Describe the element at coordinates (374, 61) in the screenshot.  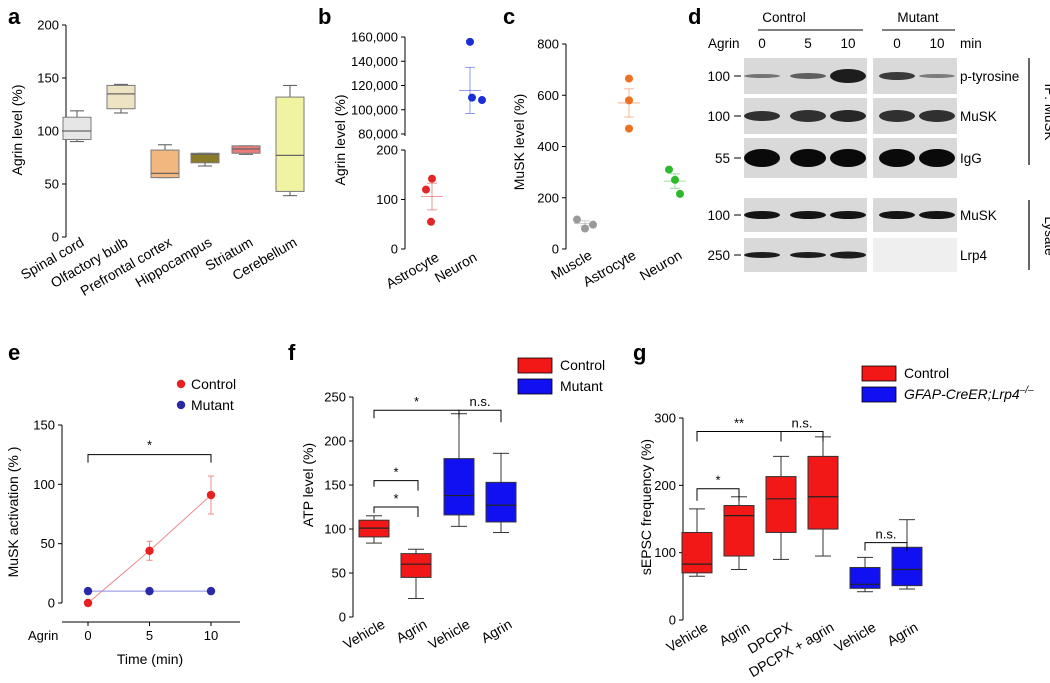
I see `chart-b-upper-ytick-label: 140,000` at that location.